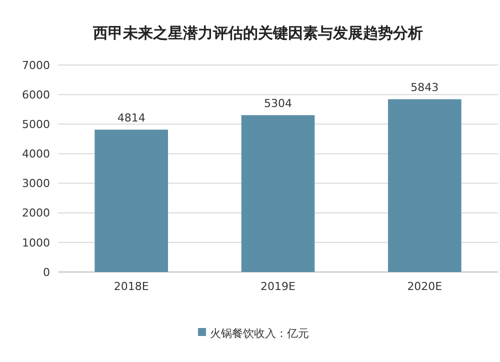 This screenshot has height=362, width=500. I want to click on data-label: 4814, so click(131, 118).